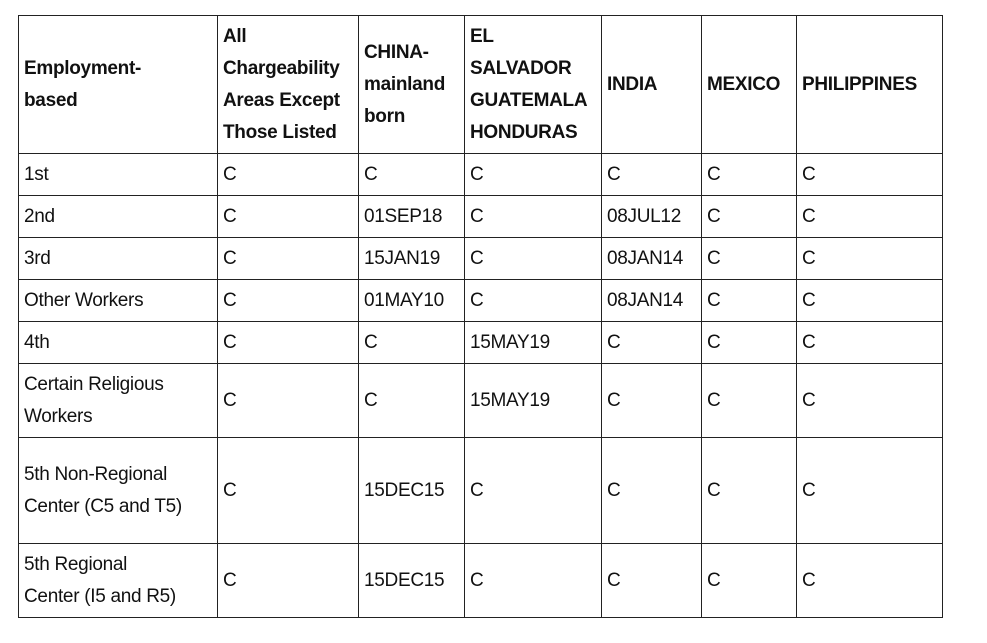  What do you see at coordinates (651, 84) in the screenshot?
I see `header-cell: INDIA` at bounding box center [651, 84].